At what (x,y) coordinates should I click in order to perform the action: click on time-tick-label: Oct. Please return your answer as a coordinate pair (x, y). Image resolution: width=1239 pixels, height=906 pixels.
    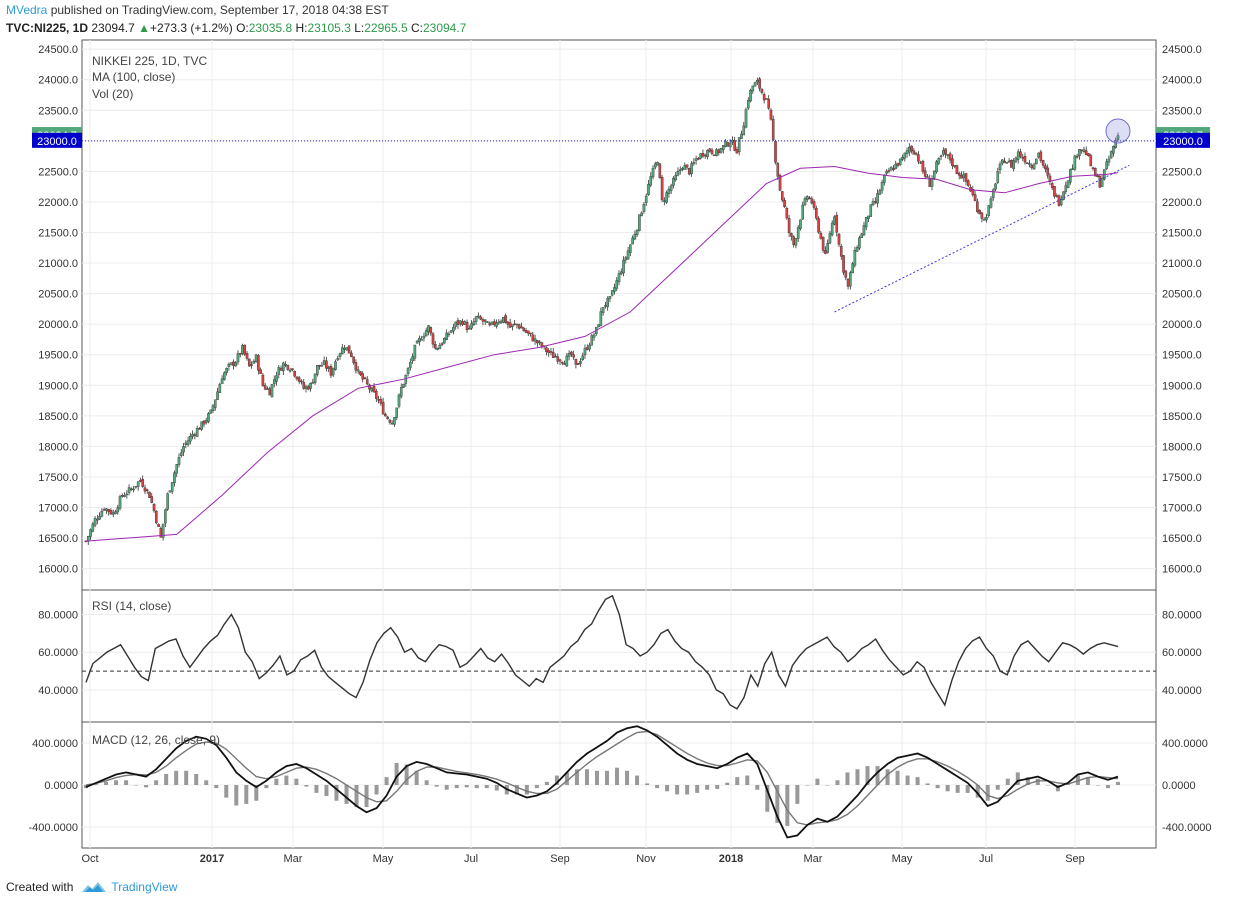
    Looking at the image, I should click on (89, 859).